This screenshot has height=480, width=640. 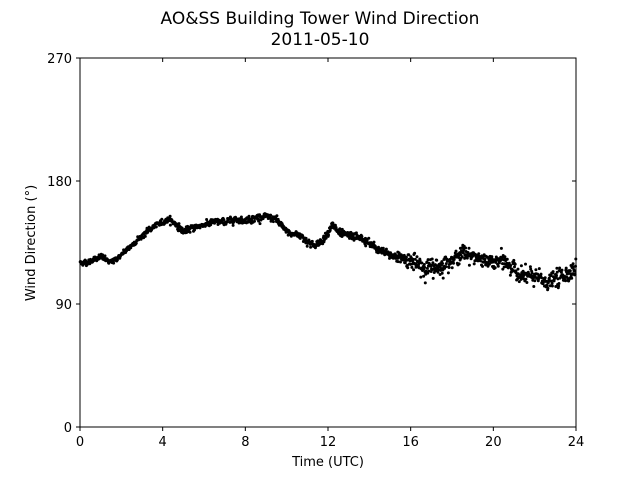 I want to click on y-tick-label: 0, so click(x=68, y=428).